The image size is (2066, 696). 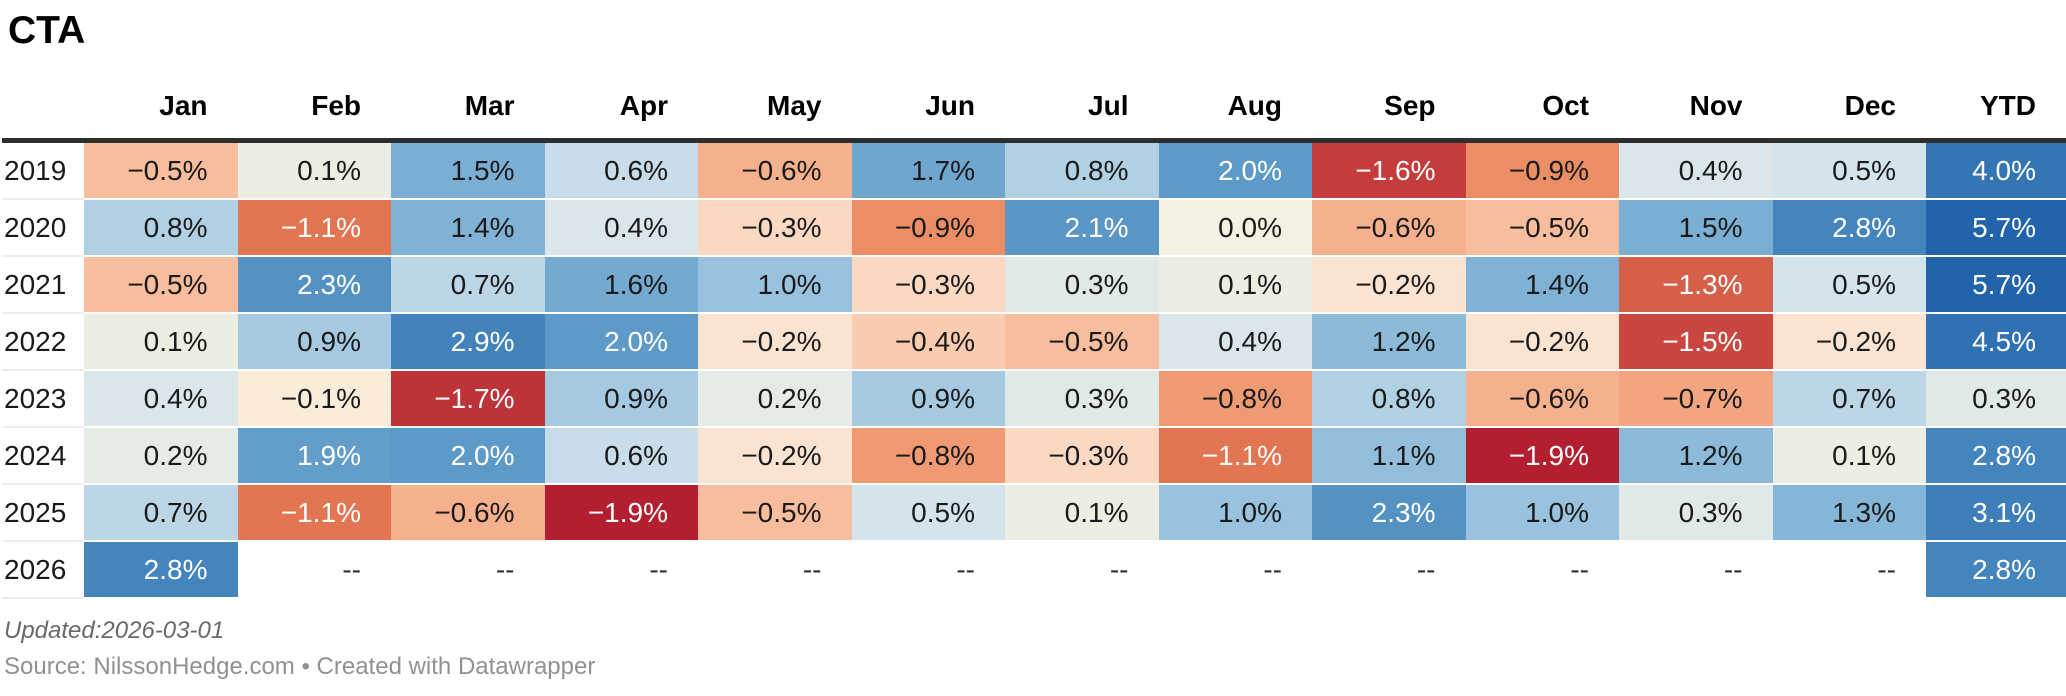 I want to click on value-cell: 0.0%, so click(x=1235, y=228).